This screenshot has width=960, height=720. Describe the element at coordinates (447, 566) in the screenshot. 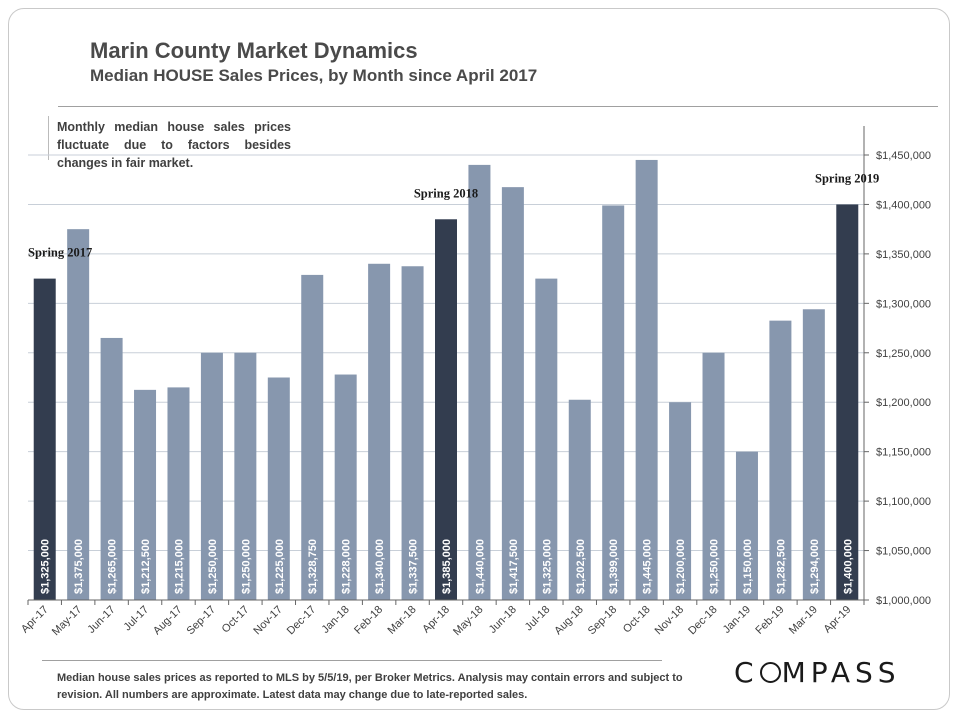

I see `bar-value-label: $1,385,000` at that location.